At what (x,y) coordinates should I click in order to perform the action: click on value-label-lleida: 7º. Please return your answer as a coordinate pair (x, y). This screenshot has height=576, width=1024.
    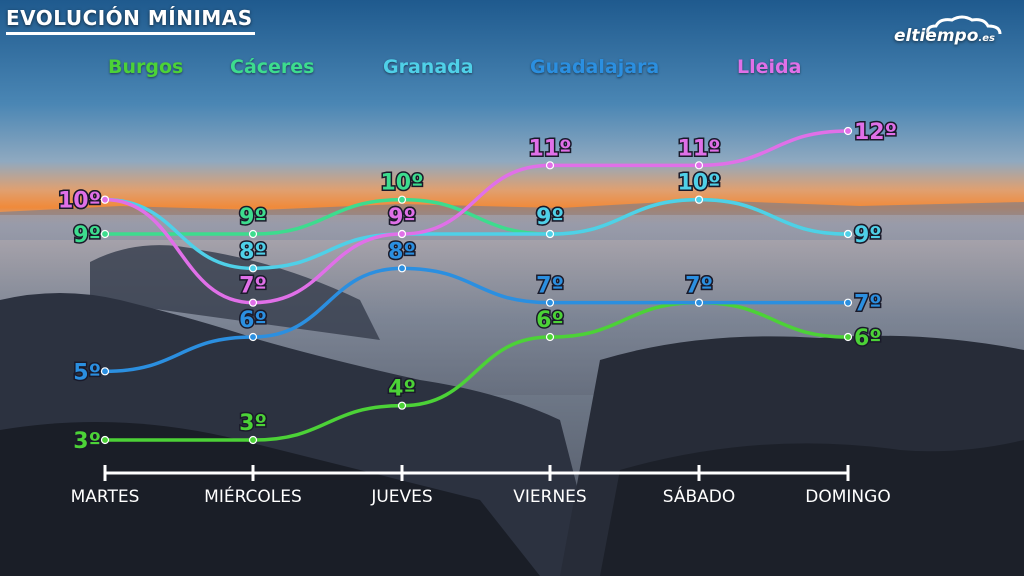
    Looking at the image, I should click on (253, 286).